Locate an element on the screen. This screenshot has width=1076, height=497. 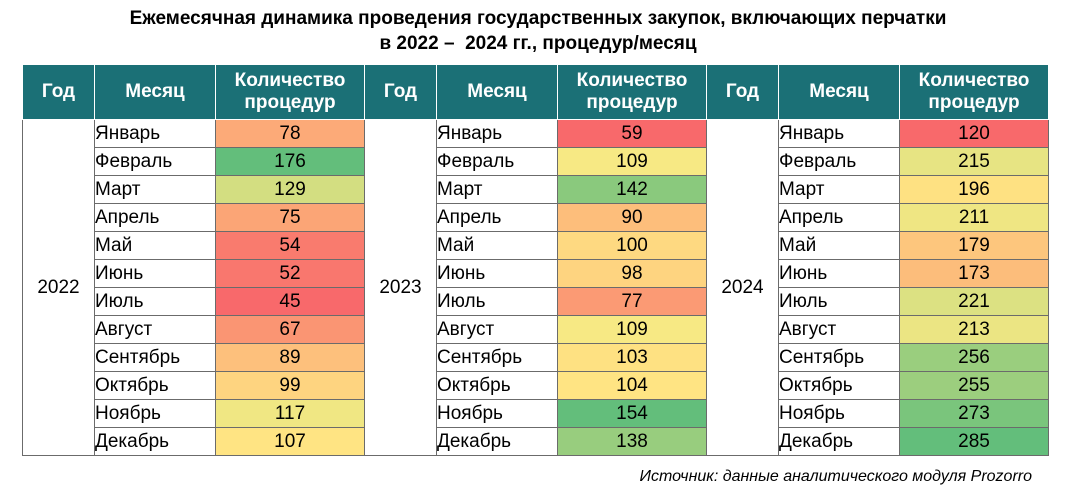
count-cell: 179 is located at coordinates (974, 245).